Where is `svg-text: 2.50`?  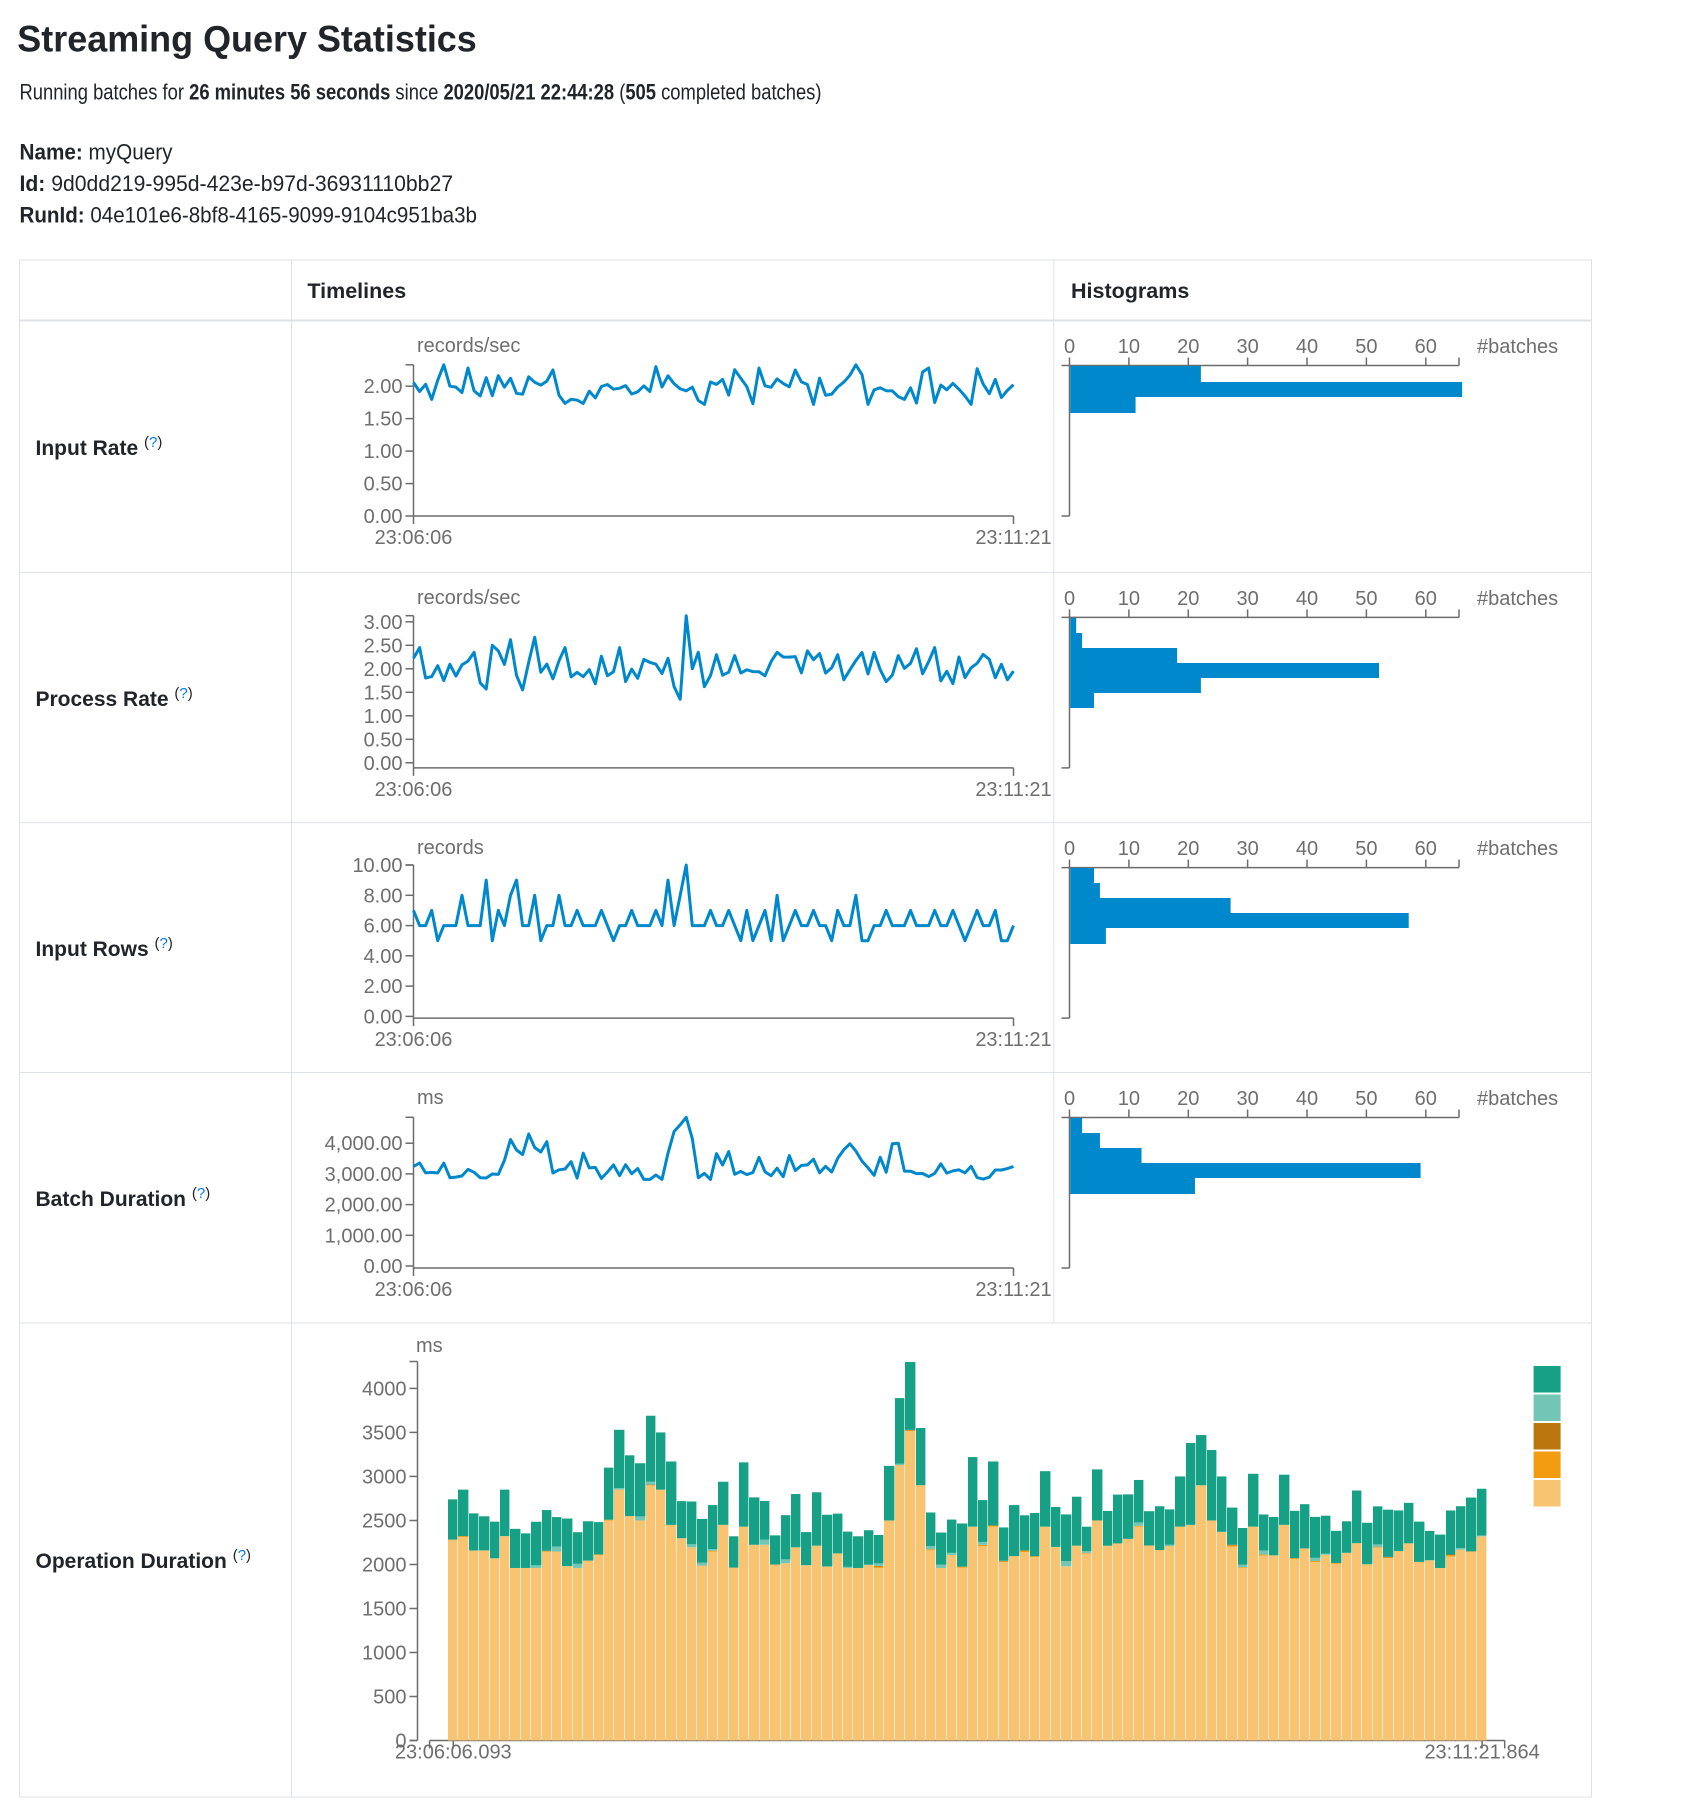 svg-text: 2.50 is located at coordinates (383, 646).